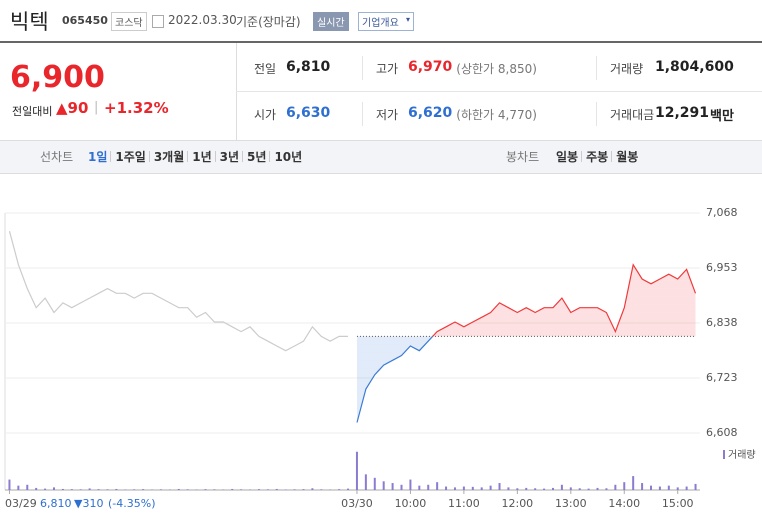 The height and width of the screenshot is (528, 762). Describe the element at coordinates (229, 157) in the screenshot. I see `tab: 3년` at that location.